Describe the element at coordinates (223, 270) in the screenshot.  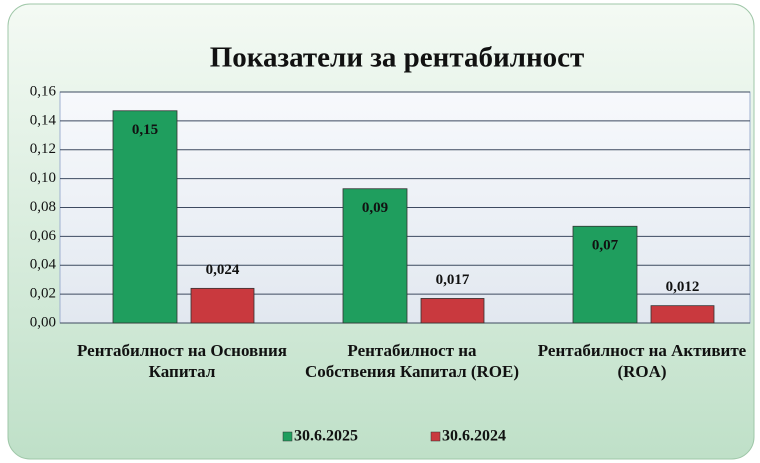
I see `data-label: 0,024` at that location.